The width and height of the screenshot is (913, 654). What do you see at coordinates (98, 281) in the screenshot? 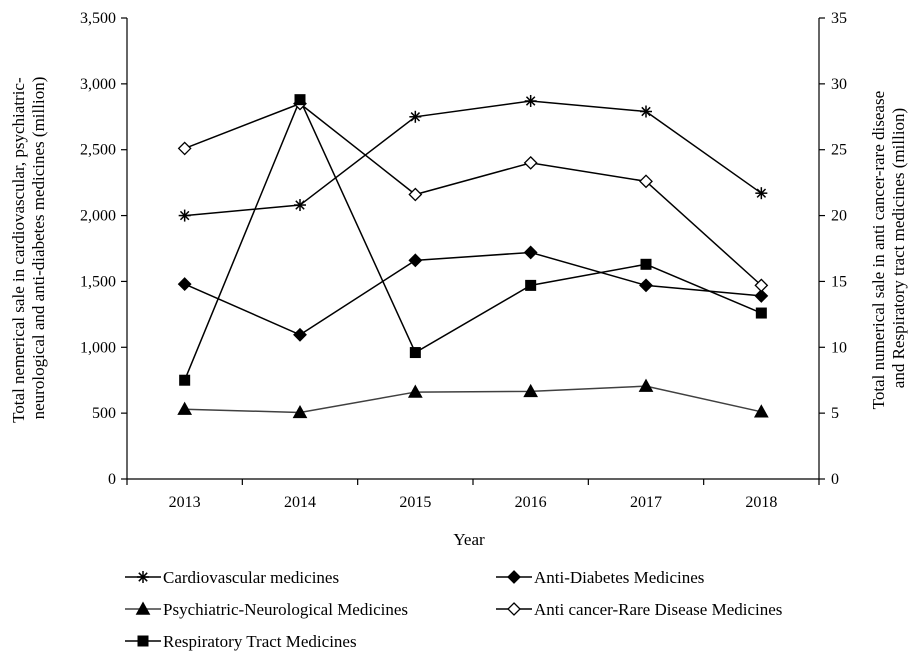
I see `y-left-tick-label: 1,500` at bounding box center [98, 281].